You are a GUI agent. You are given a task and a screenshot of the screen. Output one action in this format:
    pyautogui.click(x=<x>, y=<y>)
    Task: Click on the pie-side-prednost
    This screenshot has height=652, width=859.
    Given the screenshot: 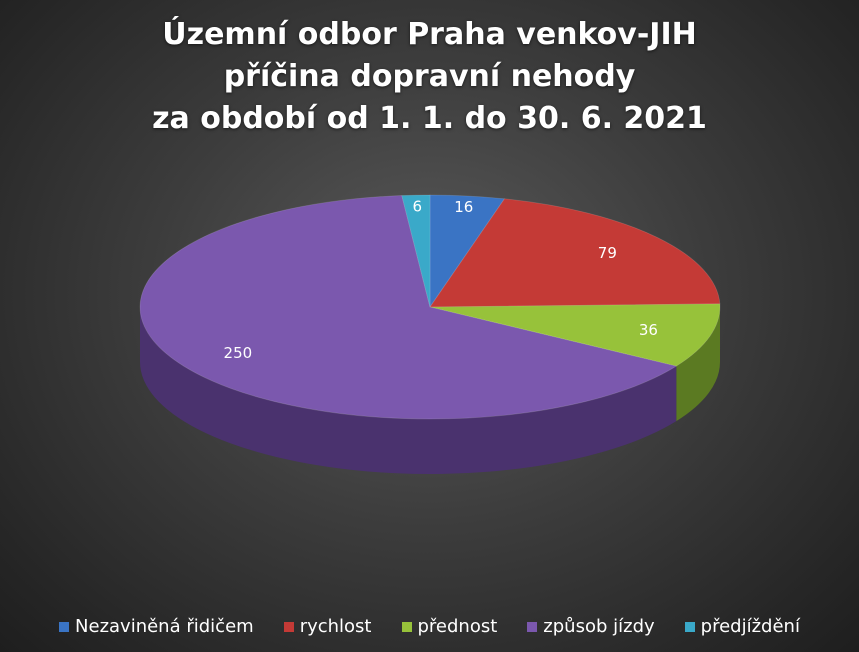 What is the action you would take?
    pyautogui.click(x=698, y=364)
    